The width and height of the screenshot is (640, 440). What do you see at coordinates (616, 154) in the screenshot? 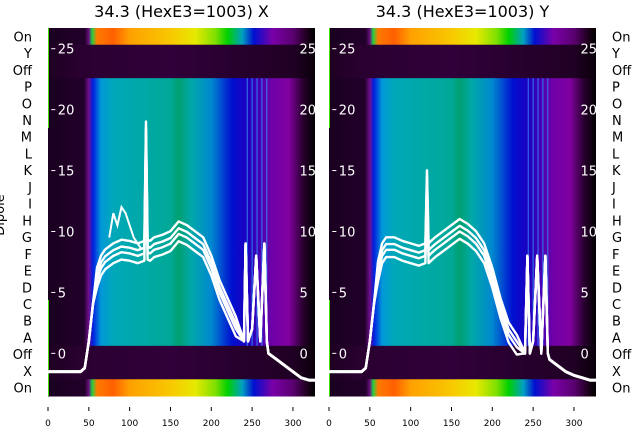
I see `row-label: L` at bounding box center [616, 154].